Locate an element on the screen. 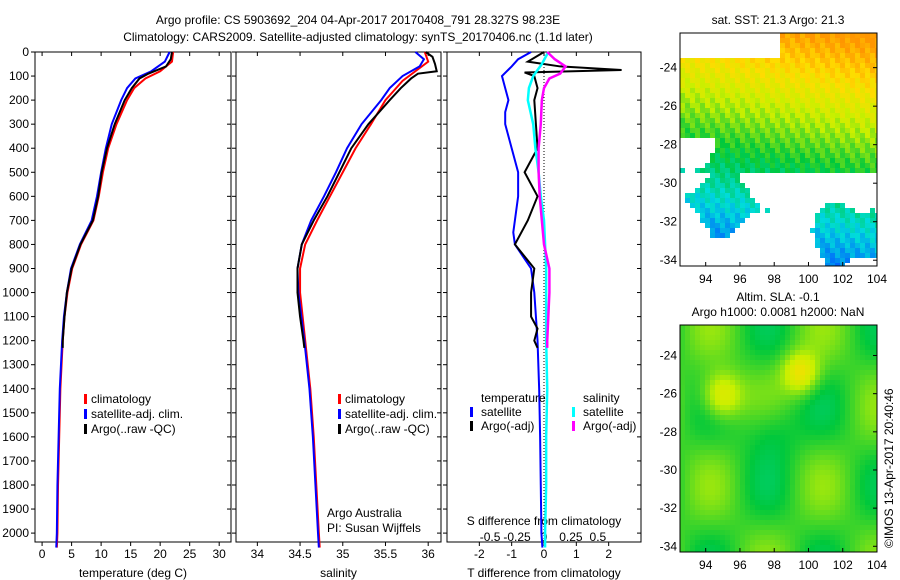 The width and height of the screenshot is (900, 580). x-tick-label: 0 is located at coordinates (544, 554).